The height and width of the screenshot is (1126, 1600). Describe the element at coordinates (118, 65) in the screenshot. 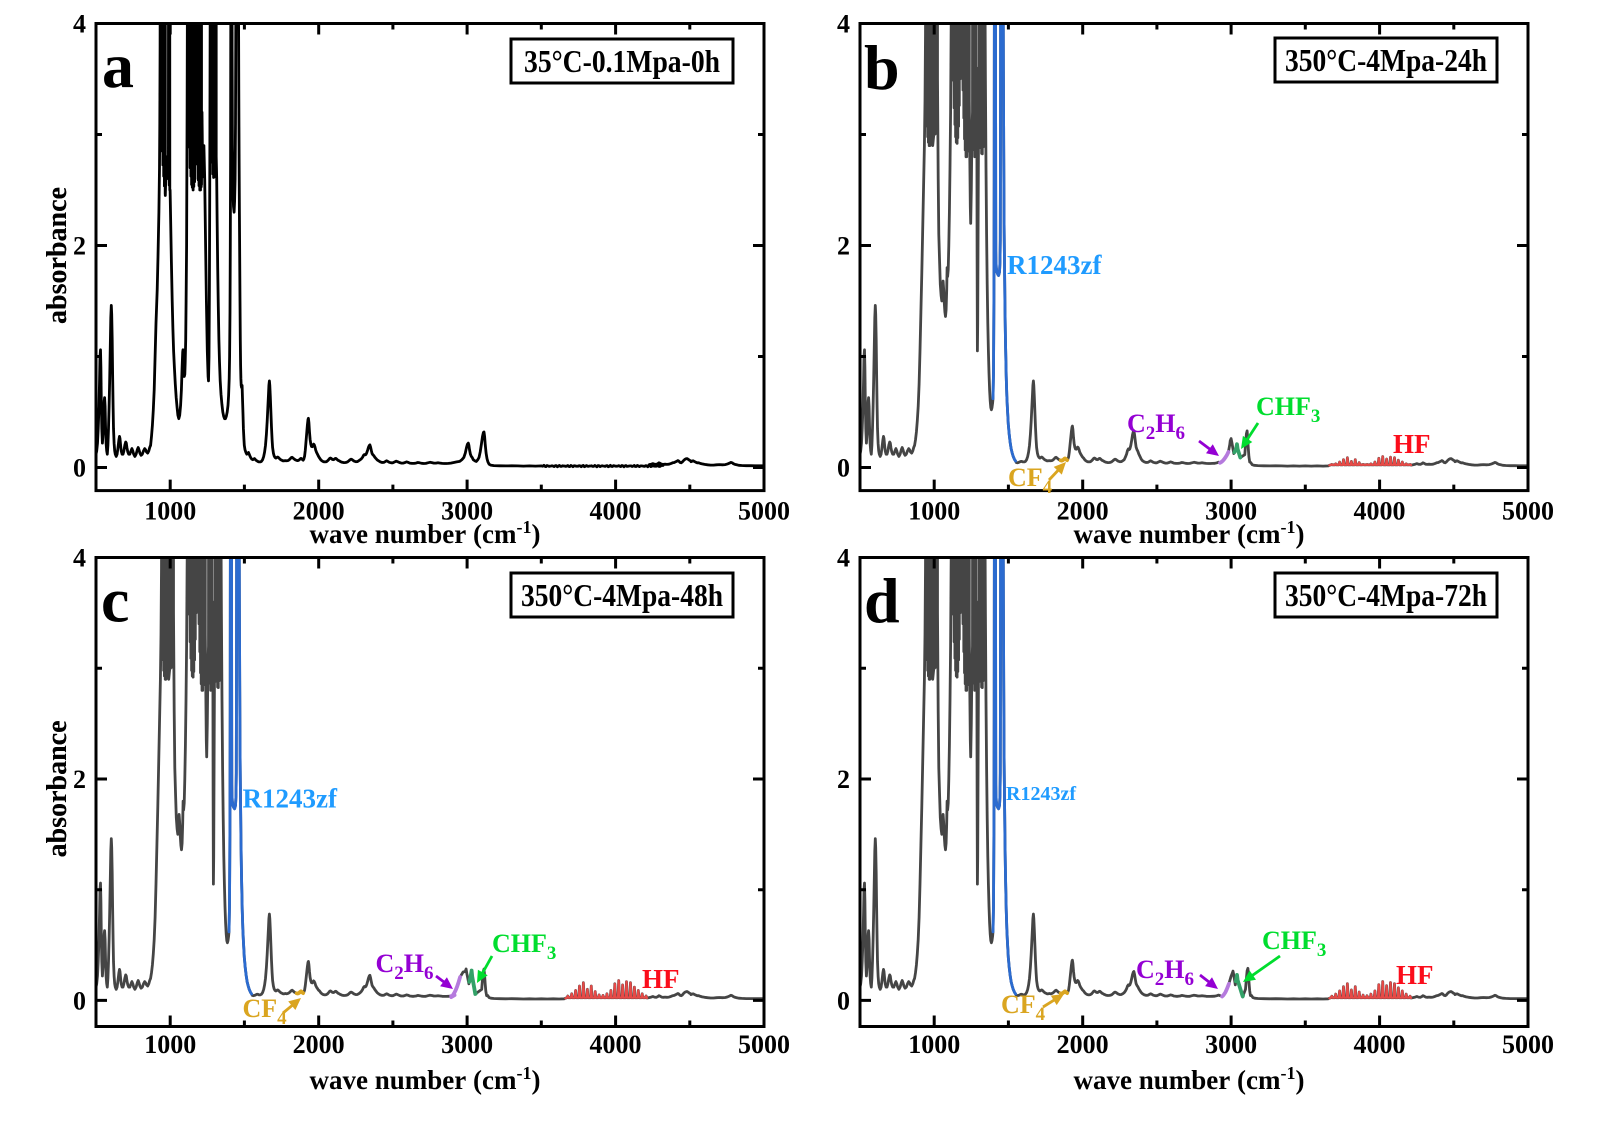

I see `svg-text: a` at that location.